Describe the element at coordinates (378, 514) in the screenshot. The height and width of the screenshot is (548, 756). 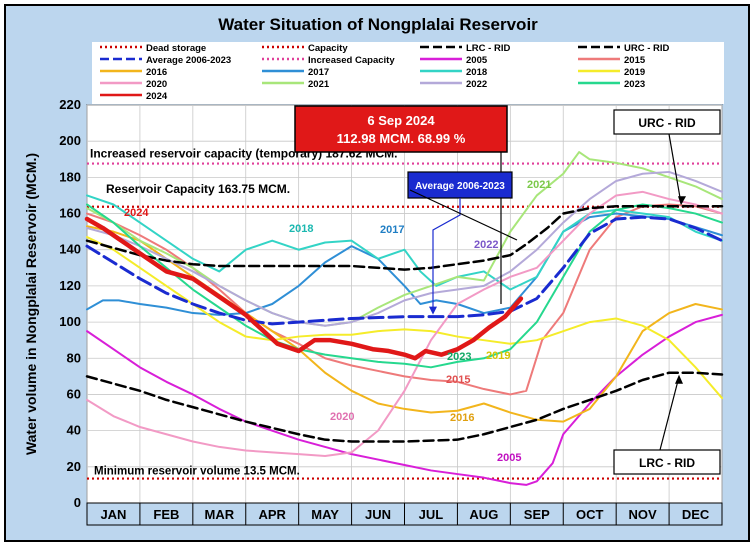
I see `x-tick-label: JUN` at that location.